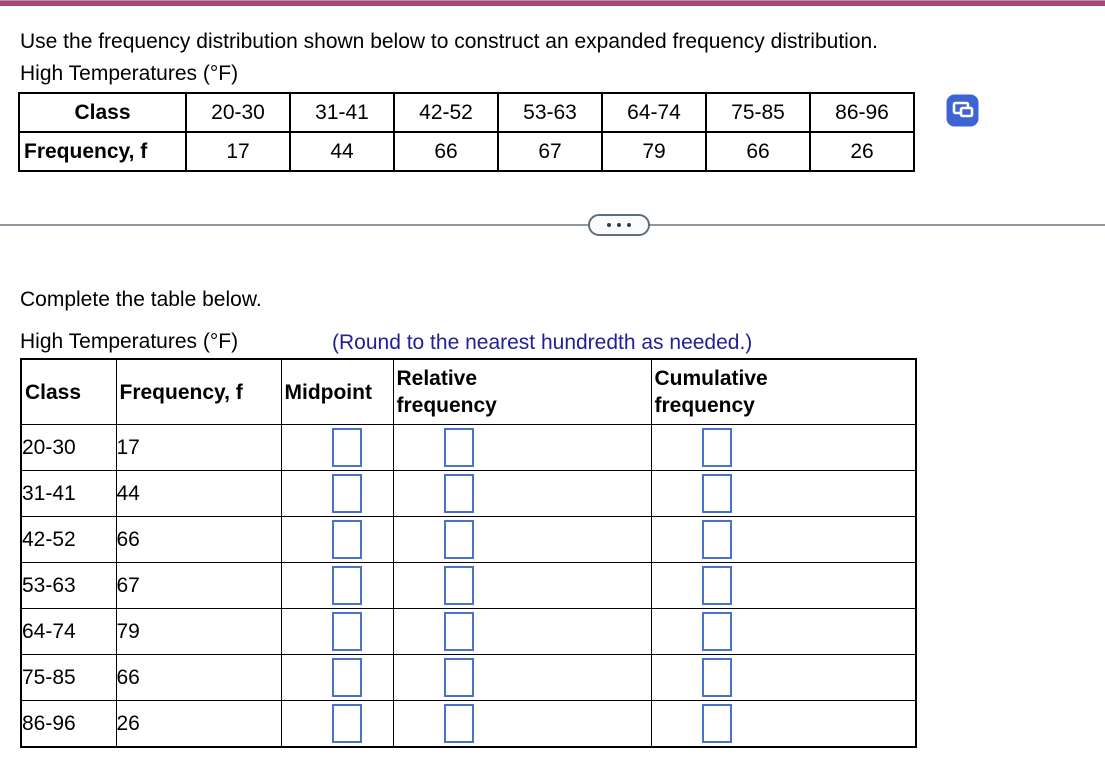  I want to click on given-table-title: High Temperatures (°F), so click(129, 73).